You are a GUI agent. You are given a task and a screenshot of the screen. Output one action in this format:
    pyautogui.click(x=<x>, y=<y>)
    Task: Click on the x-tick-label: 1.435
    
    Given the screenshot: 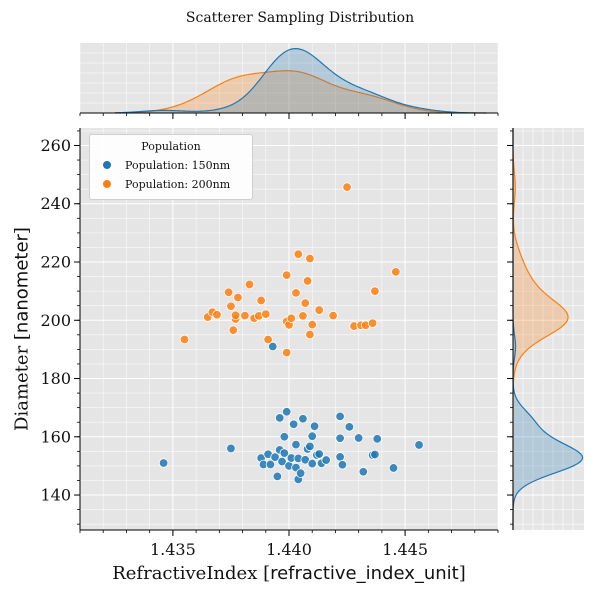 What is the action you would take?
    pyautogui.click(x=173, y=549)
    